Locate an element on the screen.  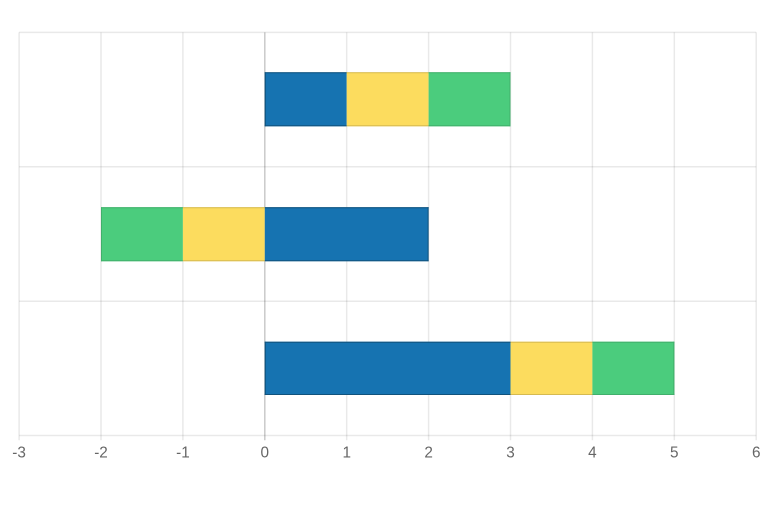
svg-text: 6 is located at coordinates (756, 452).